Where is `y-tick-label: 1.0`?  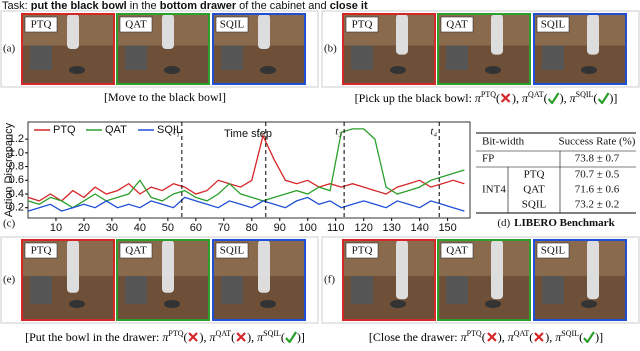
y-tick-label: 1.0 is located at coordinates (16, 153).